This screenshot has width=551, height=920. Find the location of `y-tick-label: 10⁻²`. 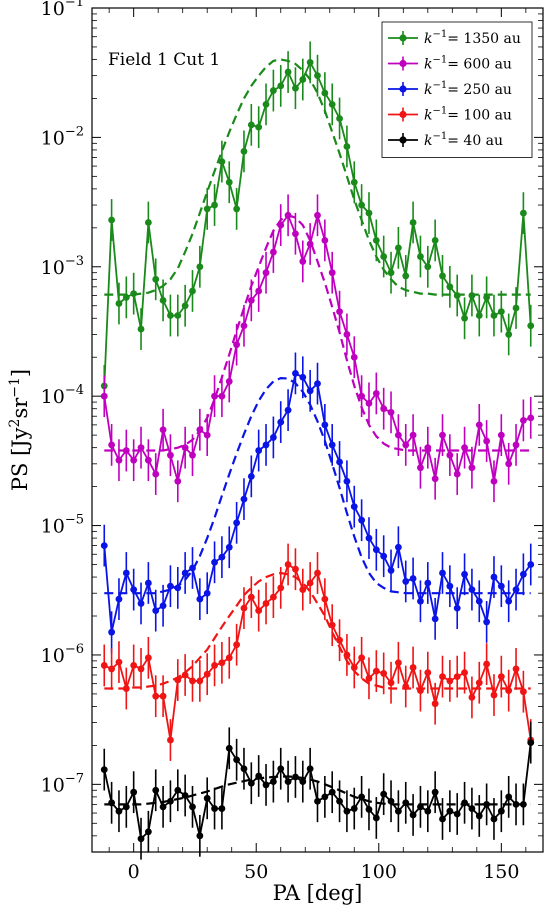

y-tick-label: 10⁻² is located at coordinates (62, 136).